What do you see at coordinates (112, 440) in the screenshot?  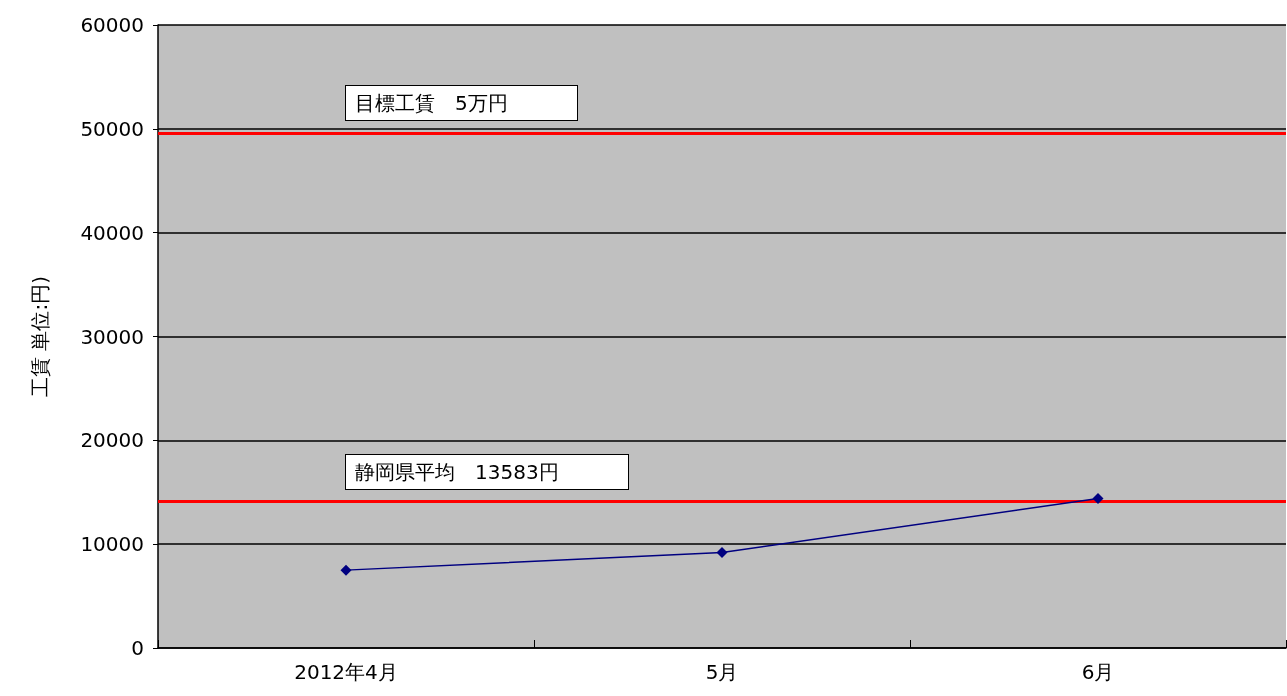 I see `y-tick-label: 20000` at bounding box center [112, 440].